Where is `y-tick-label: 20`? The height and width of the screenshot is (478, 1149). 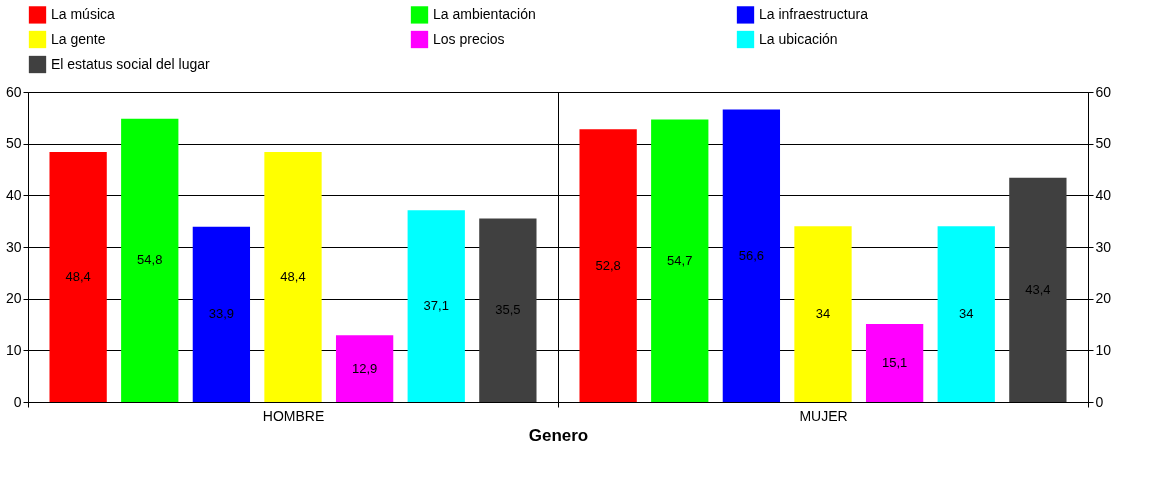 y-tick-label: 20 is located at coordinates (13, 298).